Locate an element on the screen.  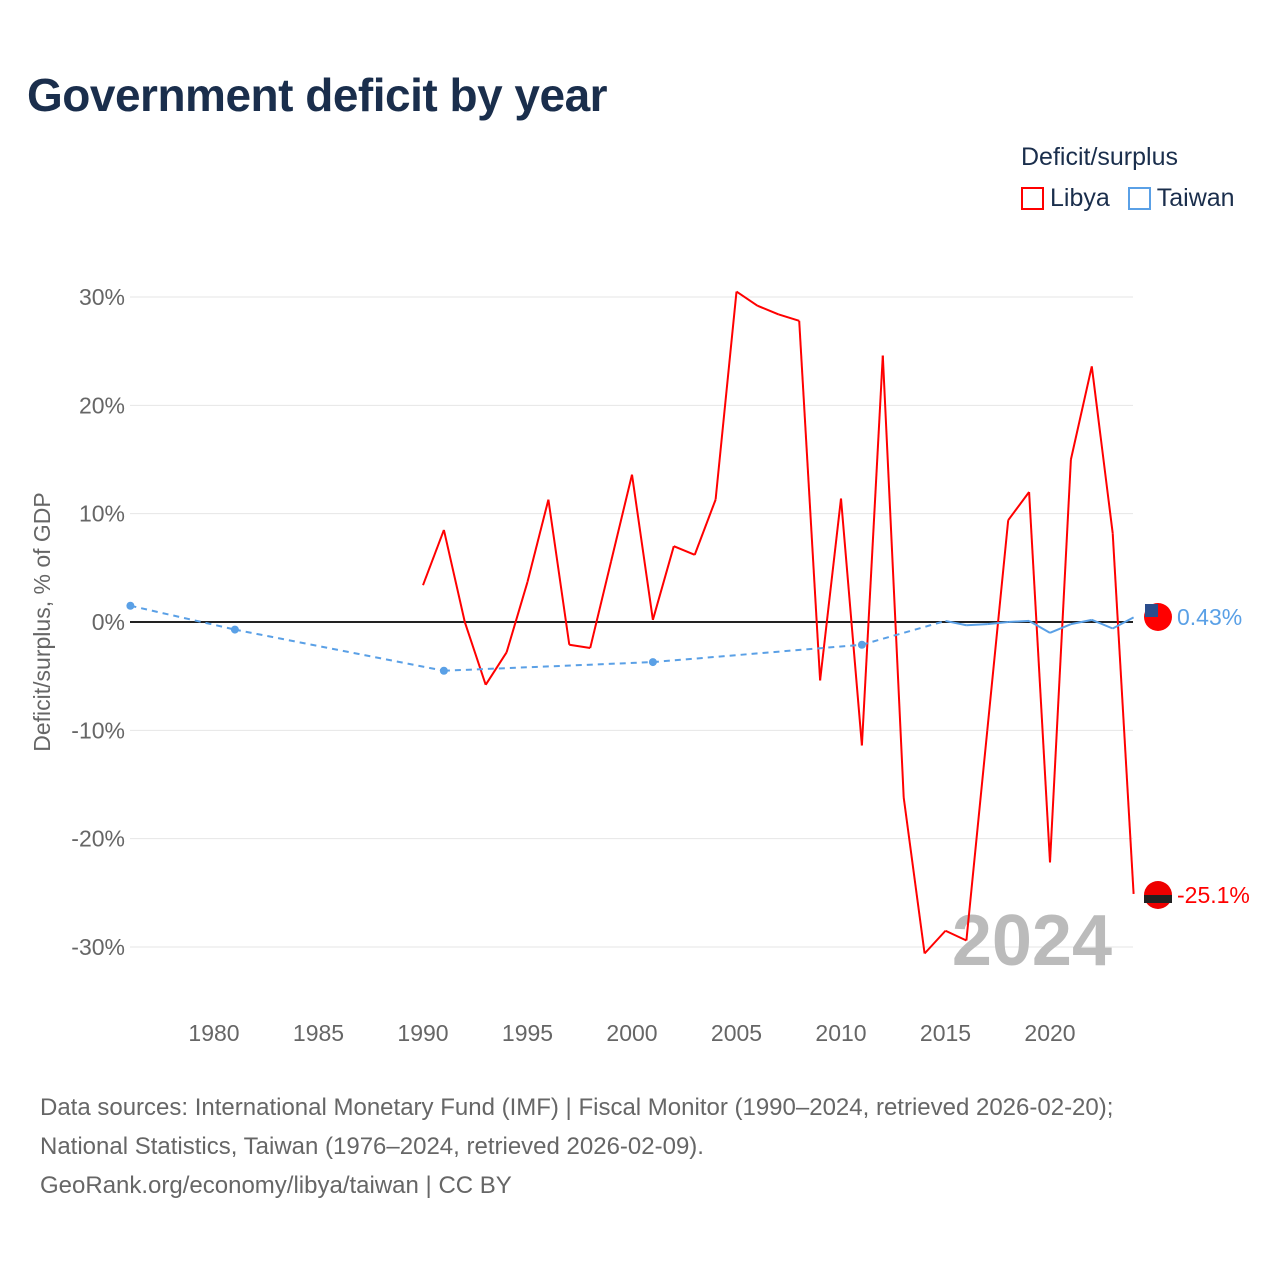
y-axis-label: Deficit/surplus, % of GDP is located at coordinates (42, 621).